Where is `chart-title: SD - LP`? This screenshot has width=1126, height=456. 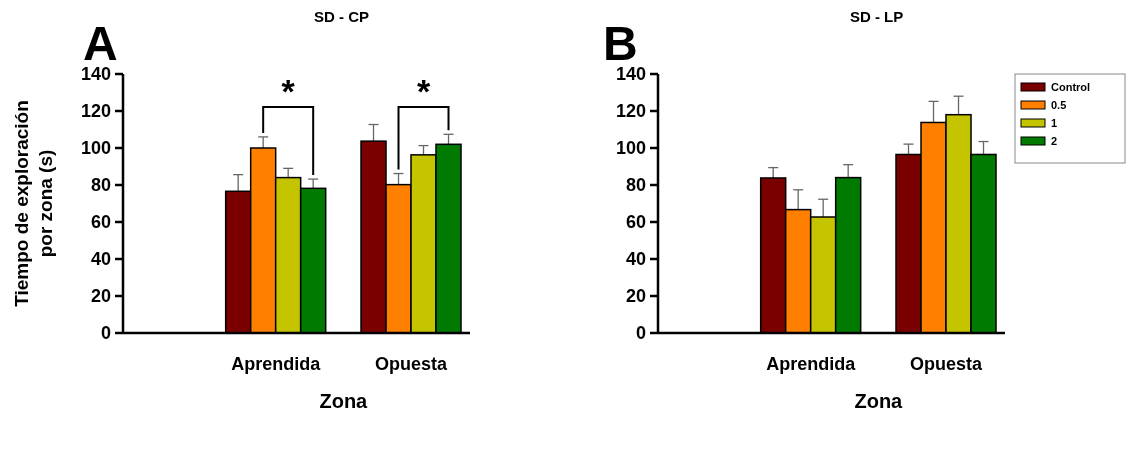
chart-title: SD - LP is located at coordinates (876, 16).